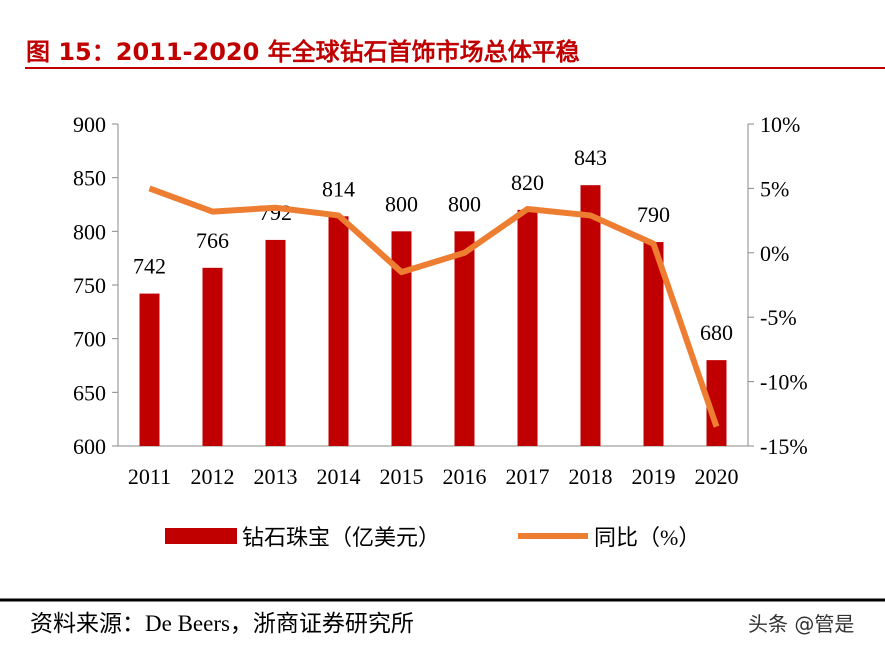  Describe the element at coordinates (653, 214) in the screenshot. I see `bar-data-label: 790` at that location.